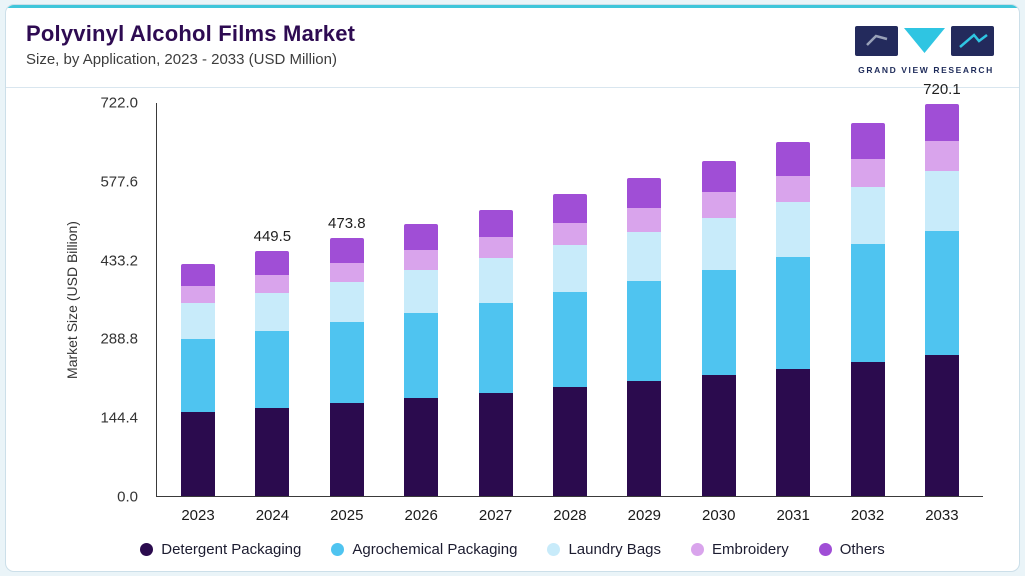 Image resolution: width=1025 pixels, height=576 pixels. I want to click on bar-2026: 2026, so click(421, 313).